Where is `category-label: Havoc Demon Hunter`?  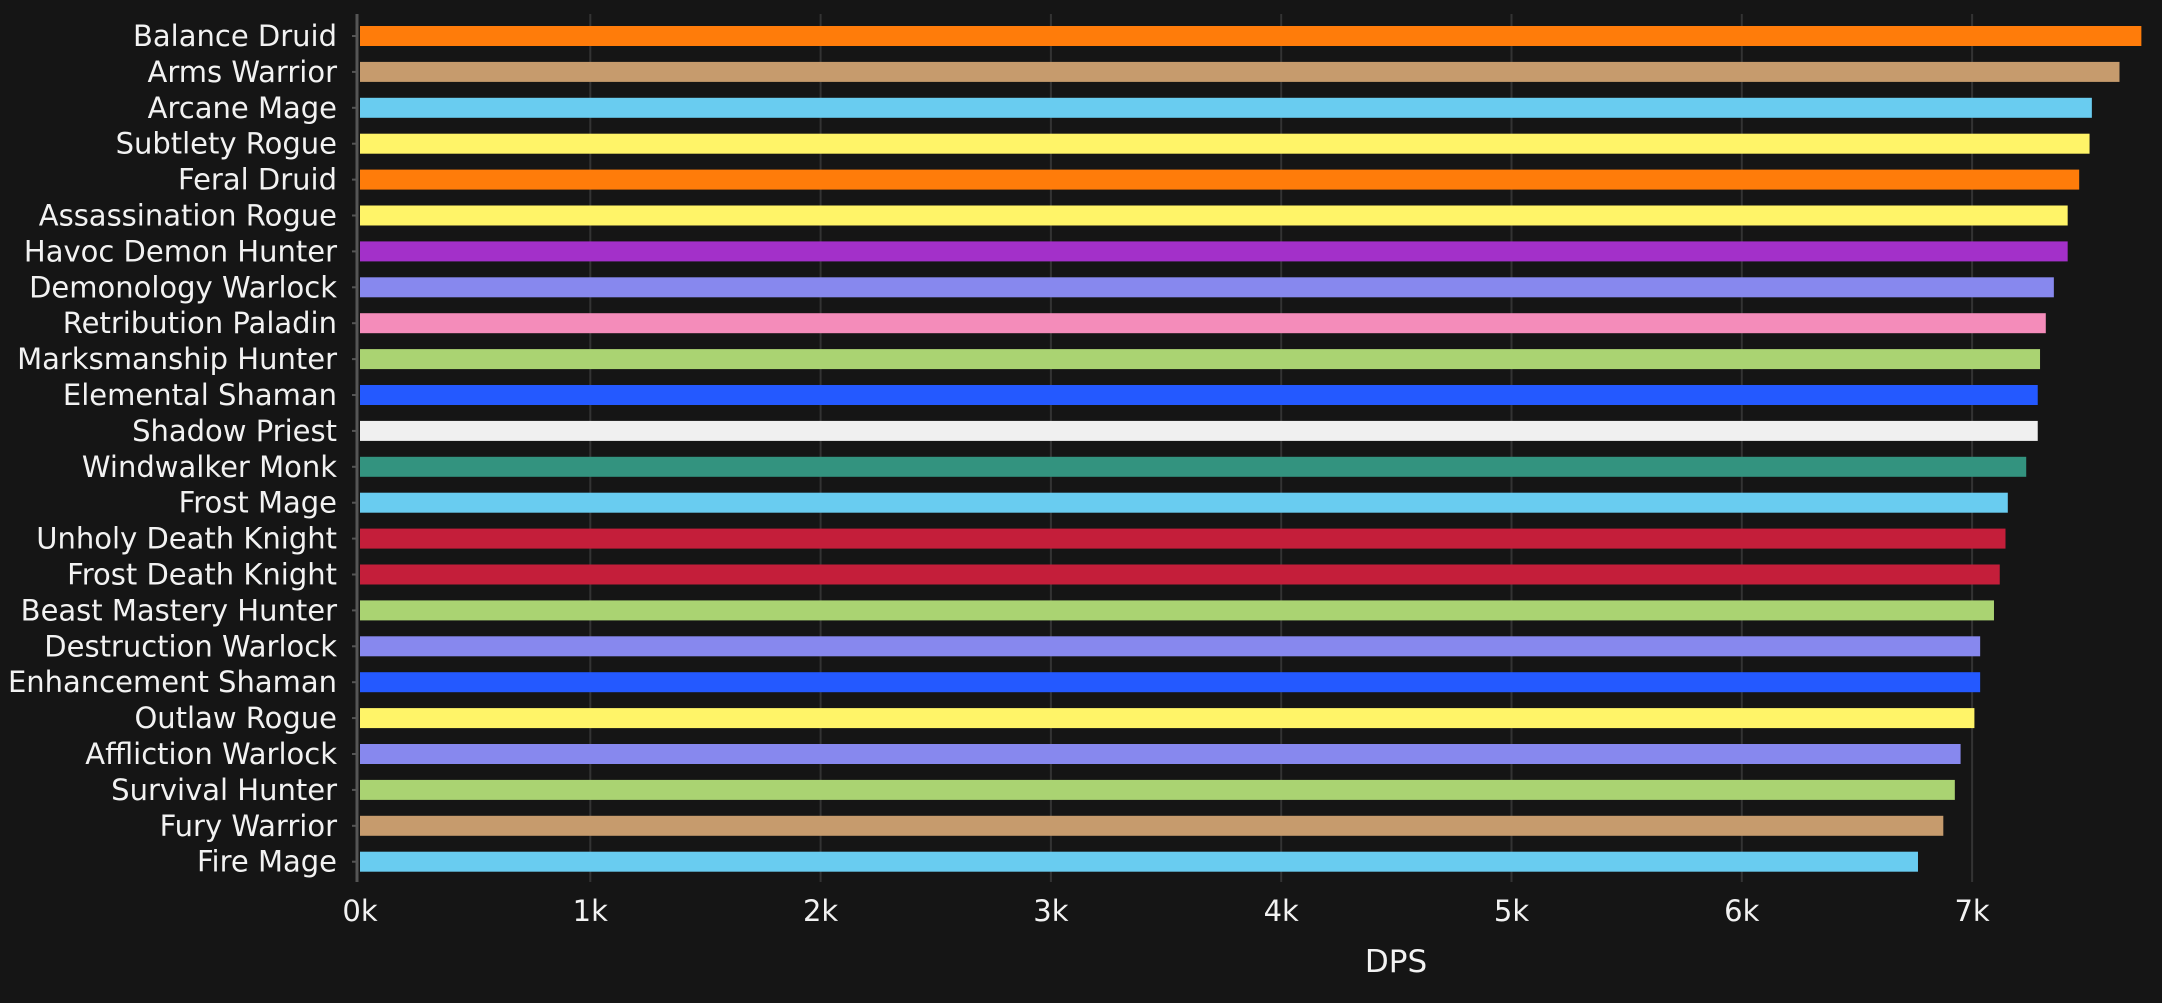 category-label: Havoc Demon Hunter is located at coordinates (180, 251).